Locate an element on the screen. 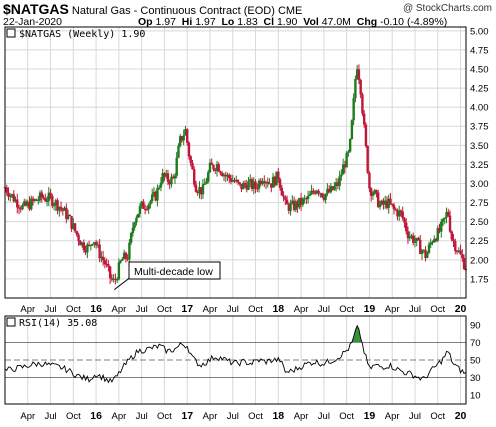 Image resolution: width=496 pixels, height=427 pixels. open-value: 1.97 is located at coordinates (165, 22).